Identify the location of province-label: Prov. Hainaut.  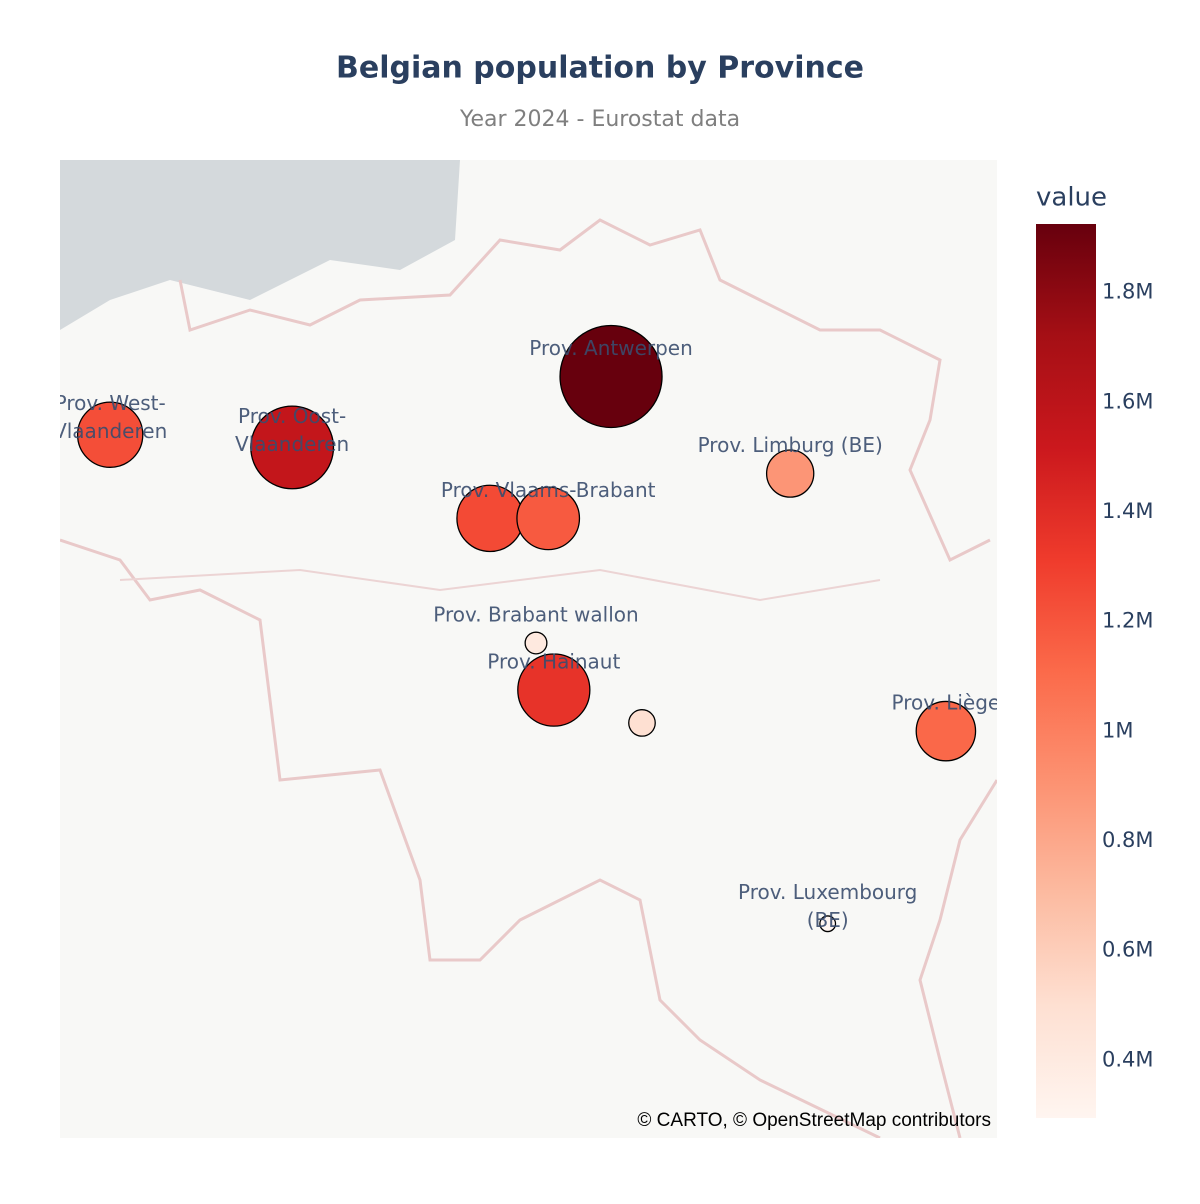
(553, 662).